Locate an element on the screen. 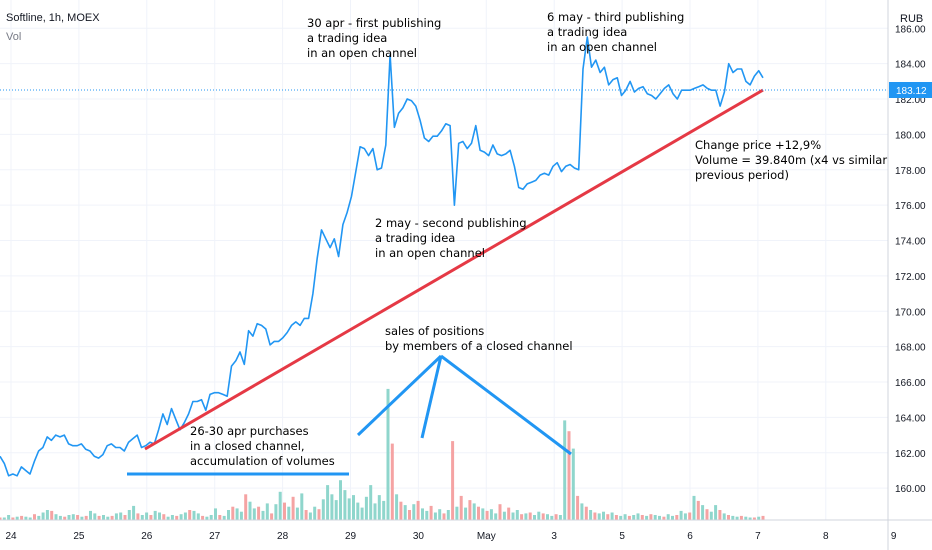 The width and height of the screenshot is (932, 550). annotation-drawings is located at coordinates (349, 415).